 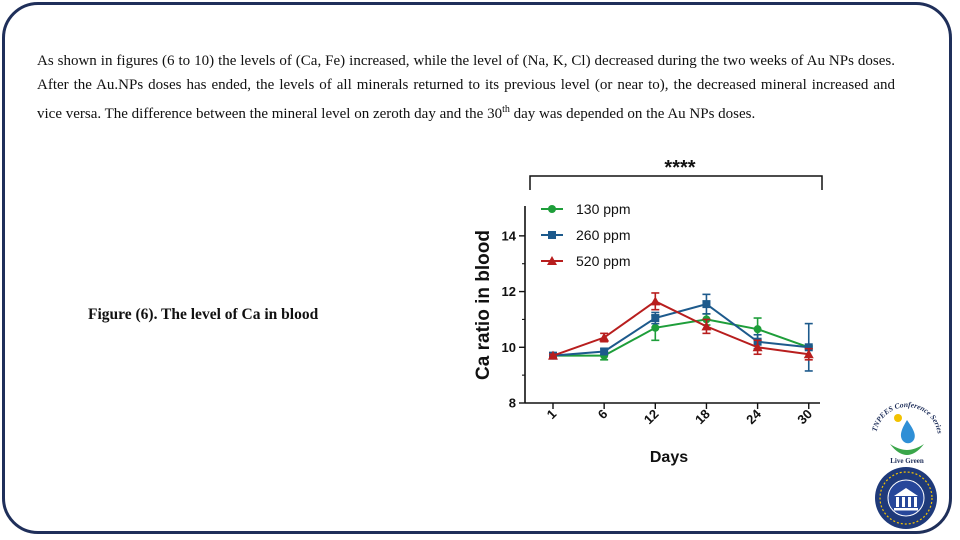 I want to click on x-axis-title: Days, so click(x=669, y=457).